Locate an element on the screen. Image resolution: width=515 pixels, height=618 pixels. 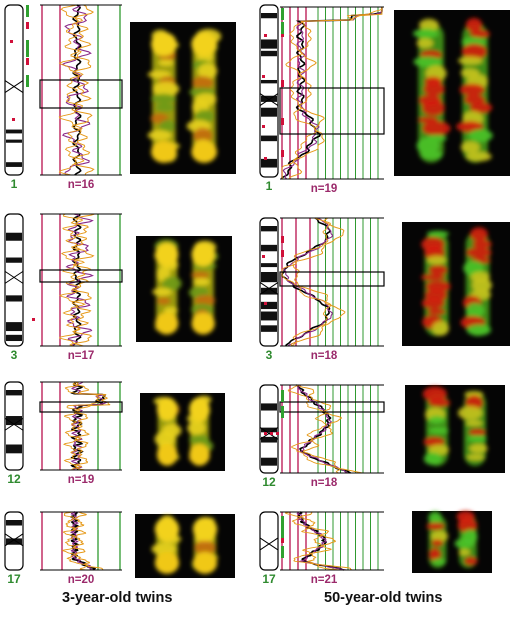
panel-labels: 3 n=17 is located at coordinates (53, 355).